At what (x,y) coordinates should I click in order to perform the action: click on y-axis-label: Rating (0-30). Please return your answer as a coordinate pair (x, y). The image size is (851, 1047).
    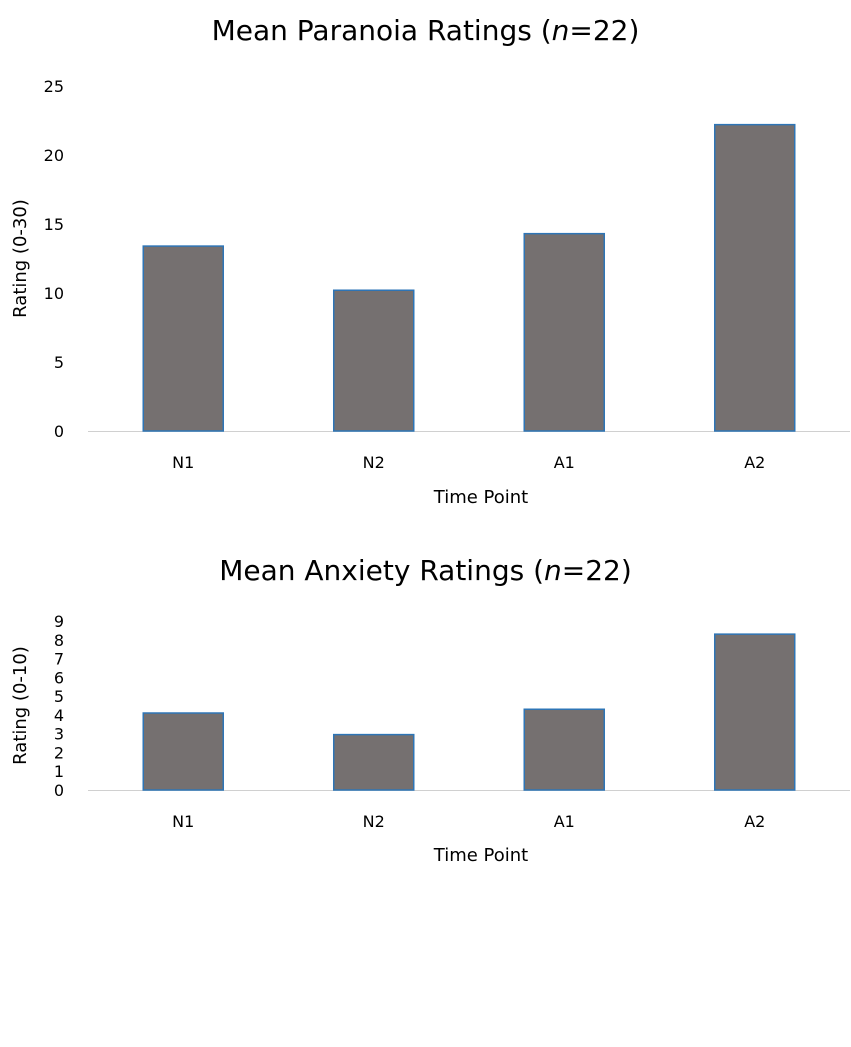
    Looking at the image, I should click on (20, 258).